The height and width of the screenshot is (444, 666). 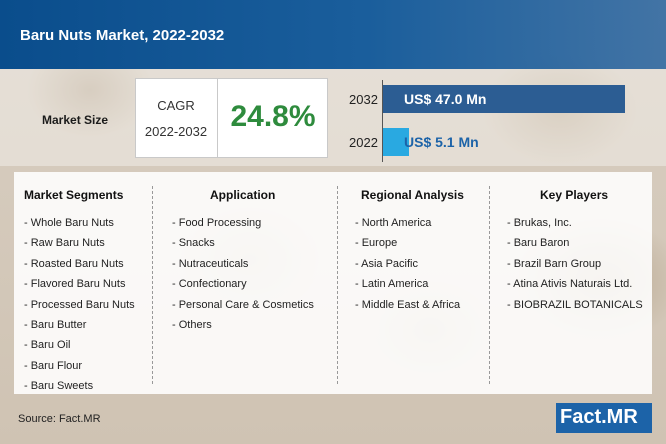 What do you see at coordinates (217, 223) in the screenshot?
I see `list-item: - Food Processing` at bounding box center [217, 223].